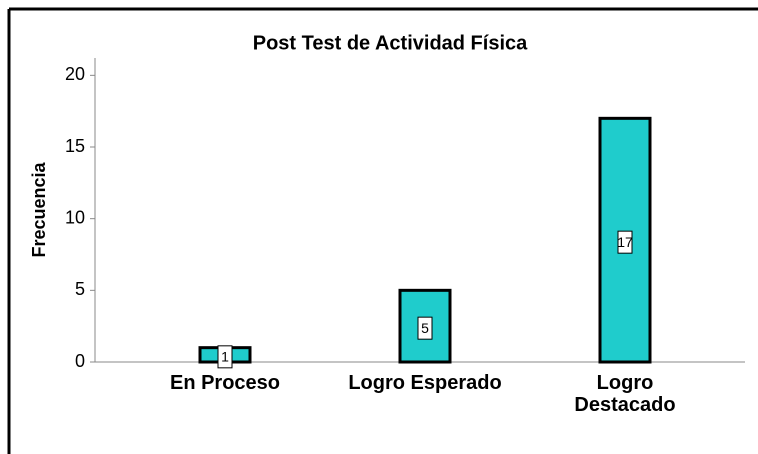 Image resolution: width=758 pixels, height=454 pixels. I want to click on y-tick-label: 20, so click(75, 74).